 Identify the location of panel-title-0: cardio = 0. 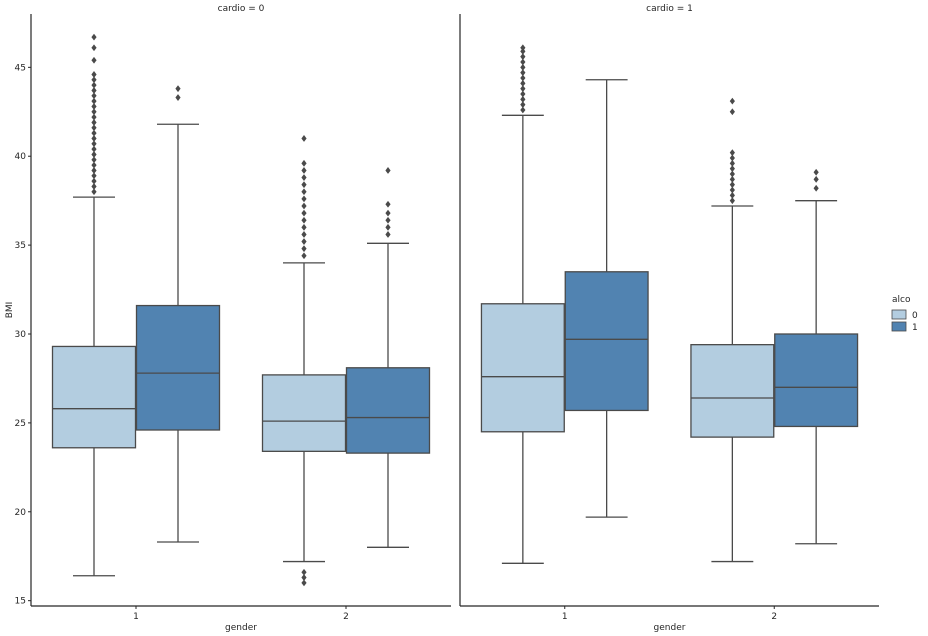
(241, 9).